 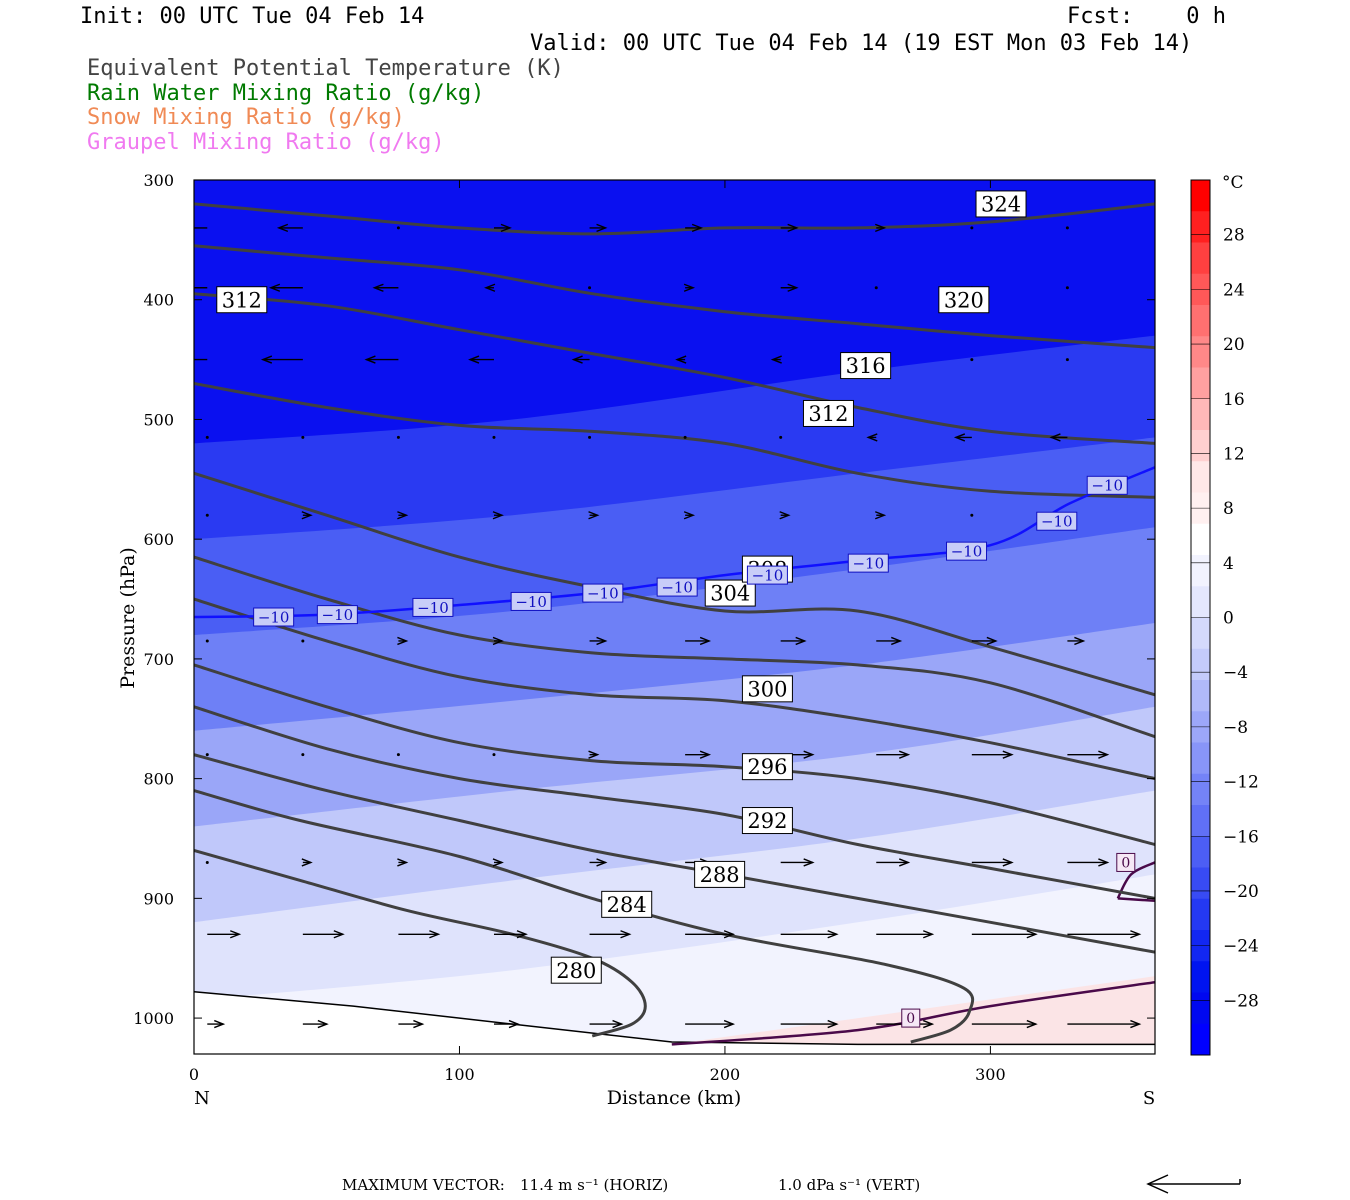 What do you see at coordinates (910, 1019) in the screenshot?
I see `svg-text: 0` at bounding box center [910, 1019].